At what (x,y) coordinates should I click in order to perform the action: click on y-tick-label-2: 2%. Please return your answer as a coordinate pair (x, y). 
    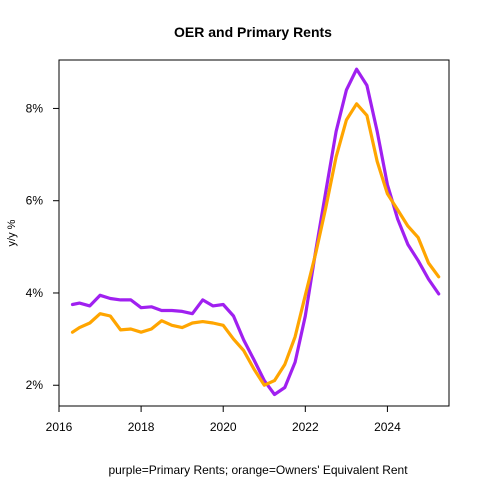
    Looking at the image, I should click on (35, 385).